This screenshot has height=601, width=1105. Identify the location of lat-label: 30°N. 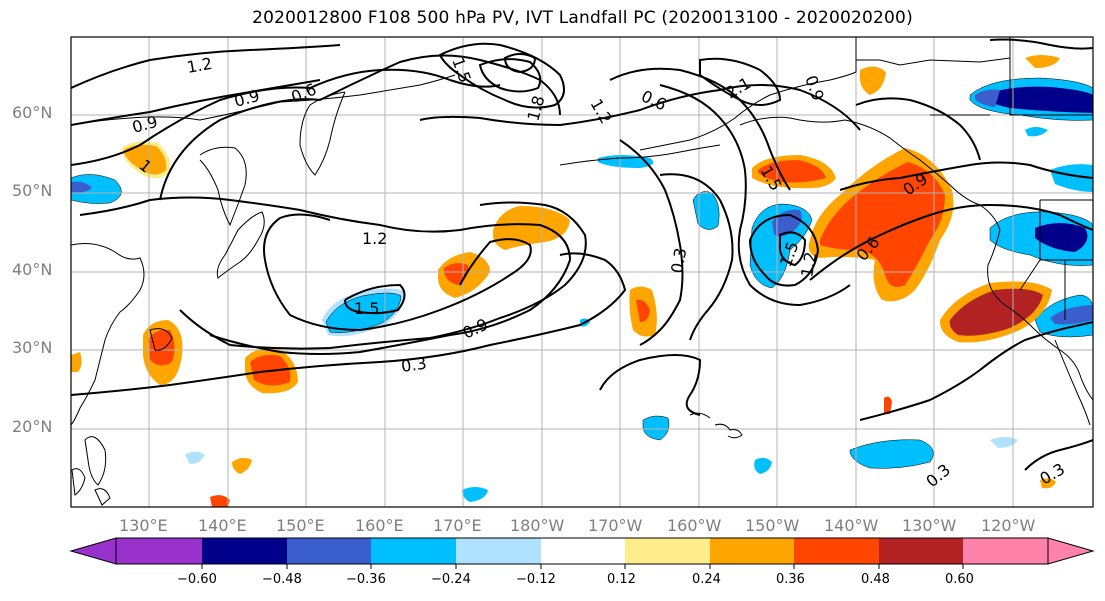
(32, 347).